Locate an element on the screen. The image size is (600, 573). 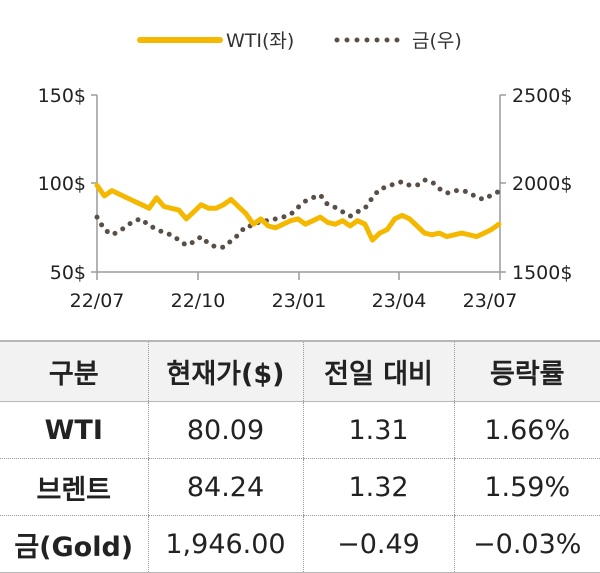
right-tick-label: 2000$ is located at coordinates (542, 184).